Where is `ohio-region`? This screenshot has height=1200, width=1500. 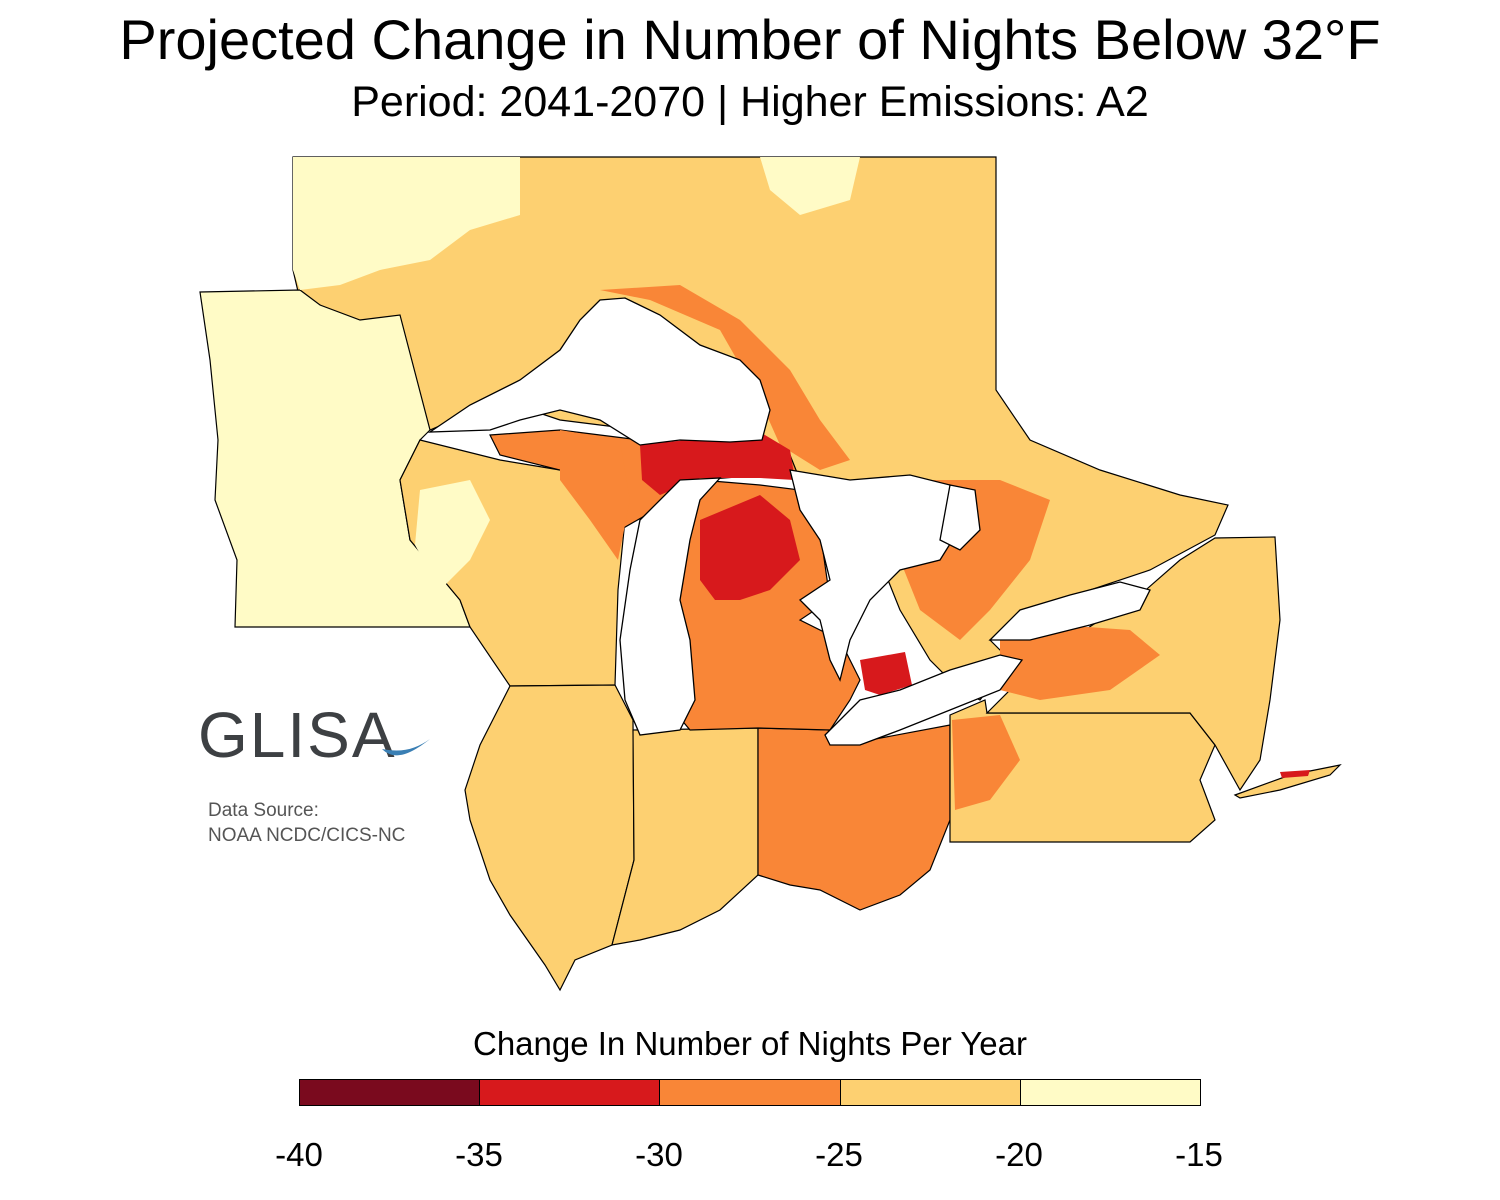 ohio-region is located at coordinates (854, 817).